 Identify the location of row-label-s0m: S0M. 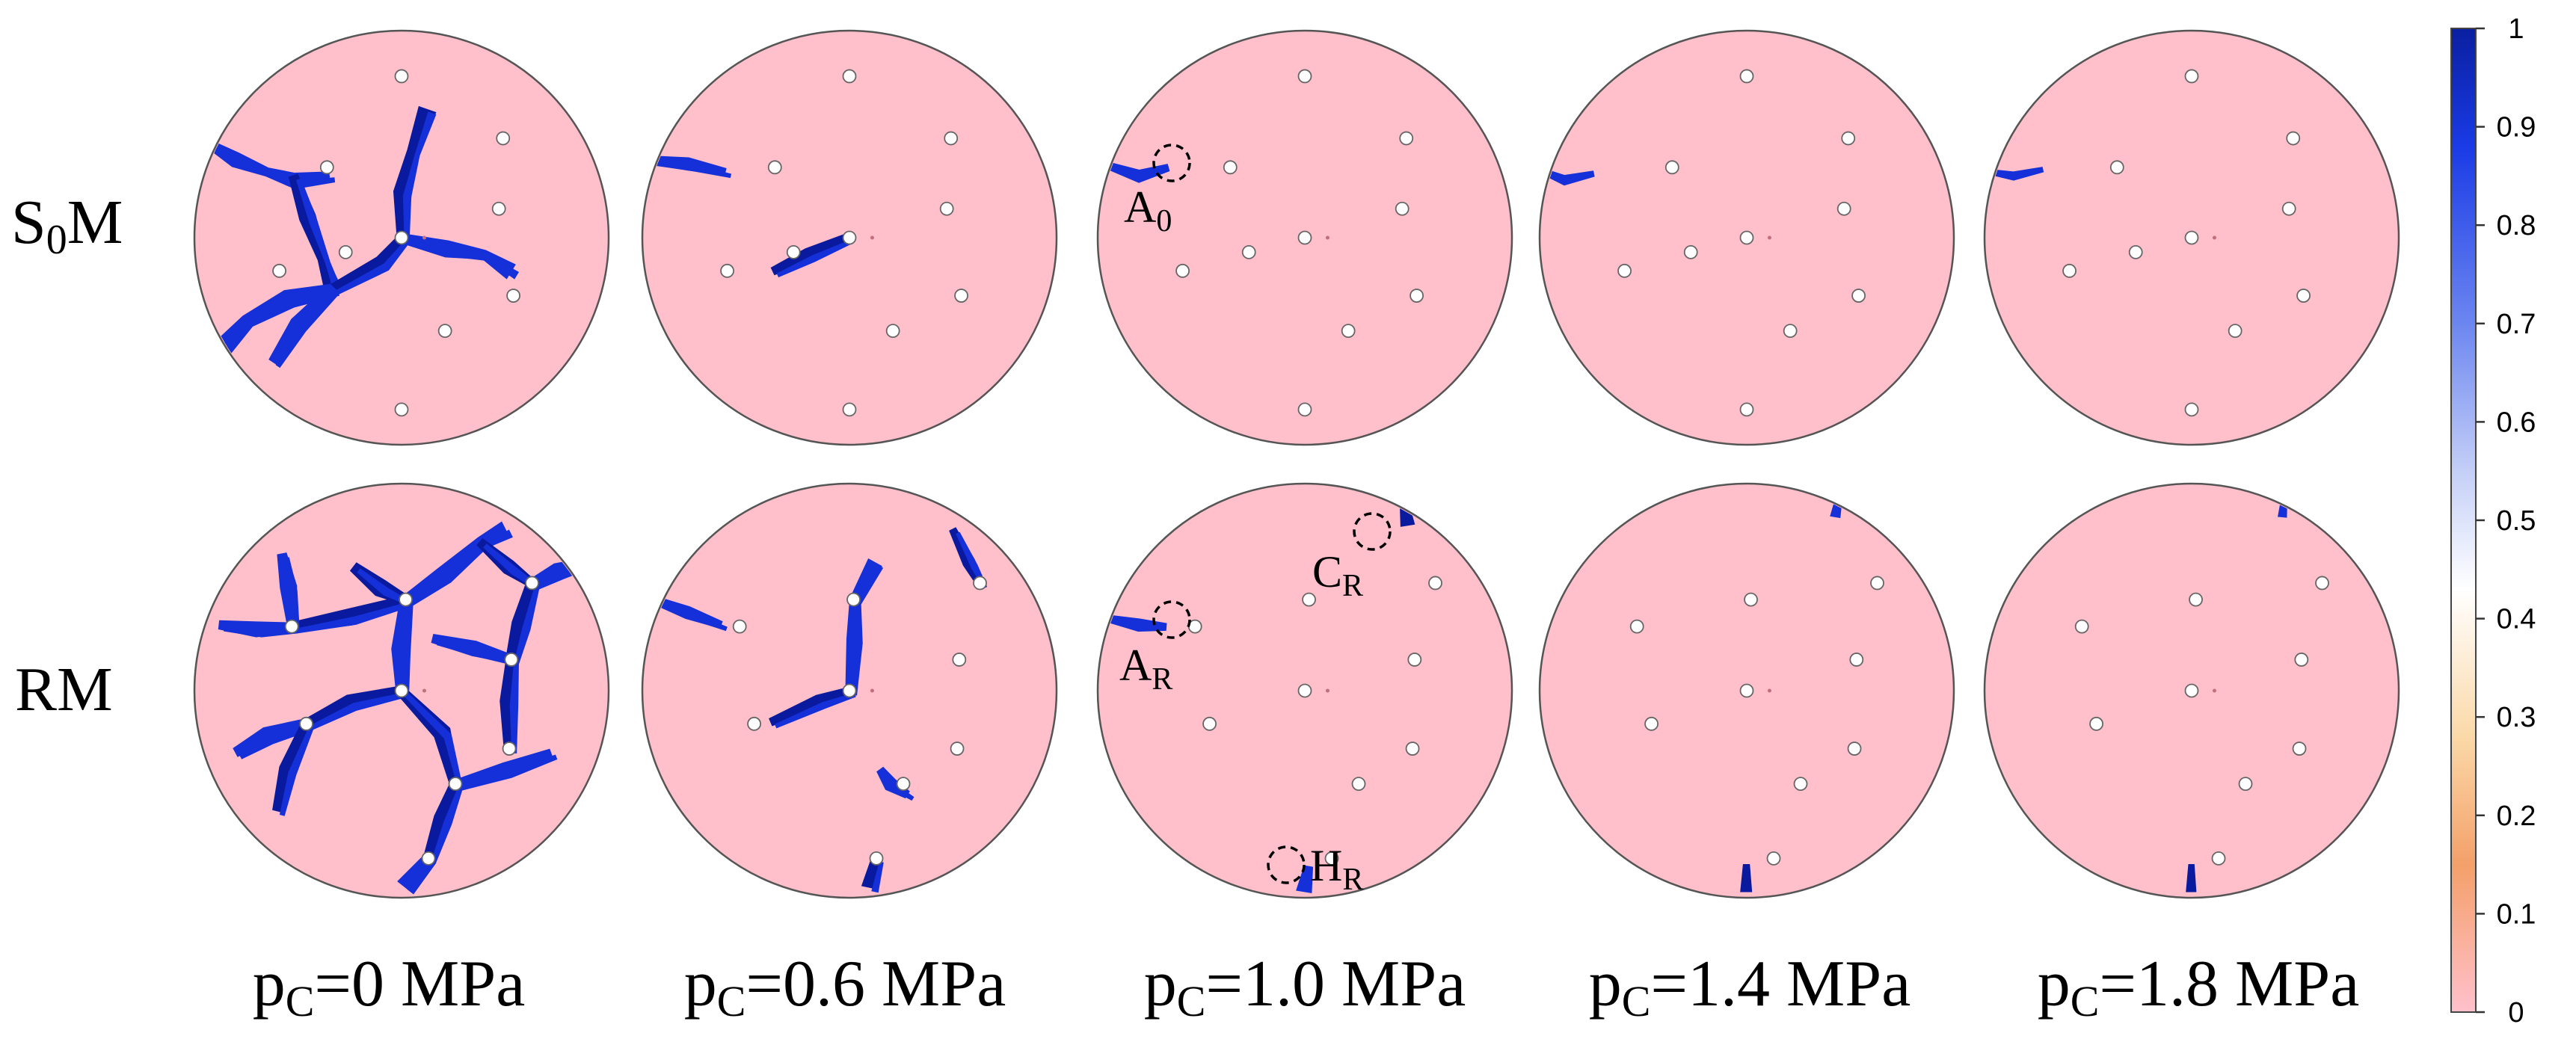
(67, 225).